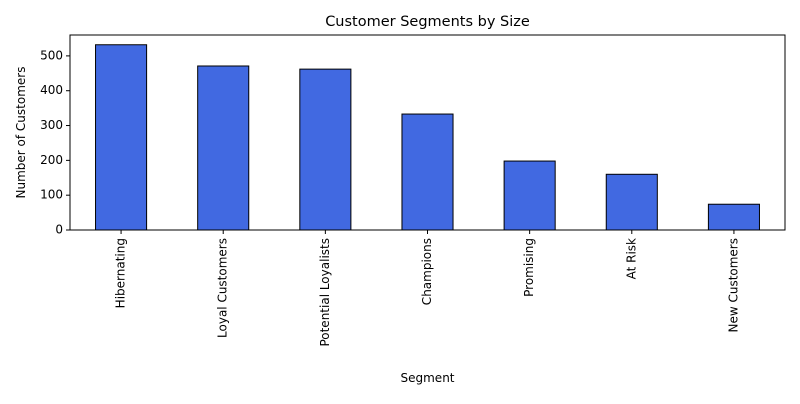 This screenshot has width=800, height=404. What do you see at coordinates (51, 160) in the screenshot?
I see `y-tick-label: 200` at bounding box center [51, 160].